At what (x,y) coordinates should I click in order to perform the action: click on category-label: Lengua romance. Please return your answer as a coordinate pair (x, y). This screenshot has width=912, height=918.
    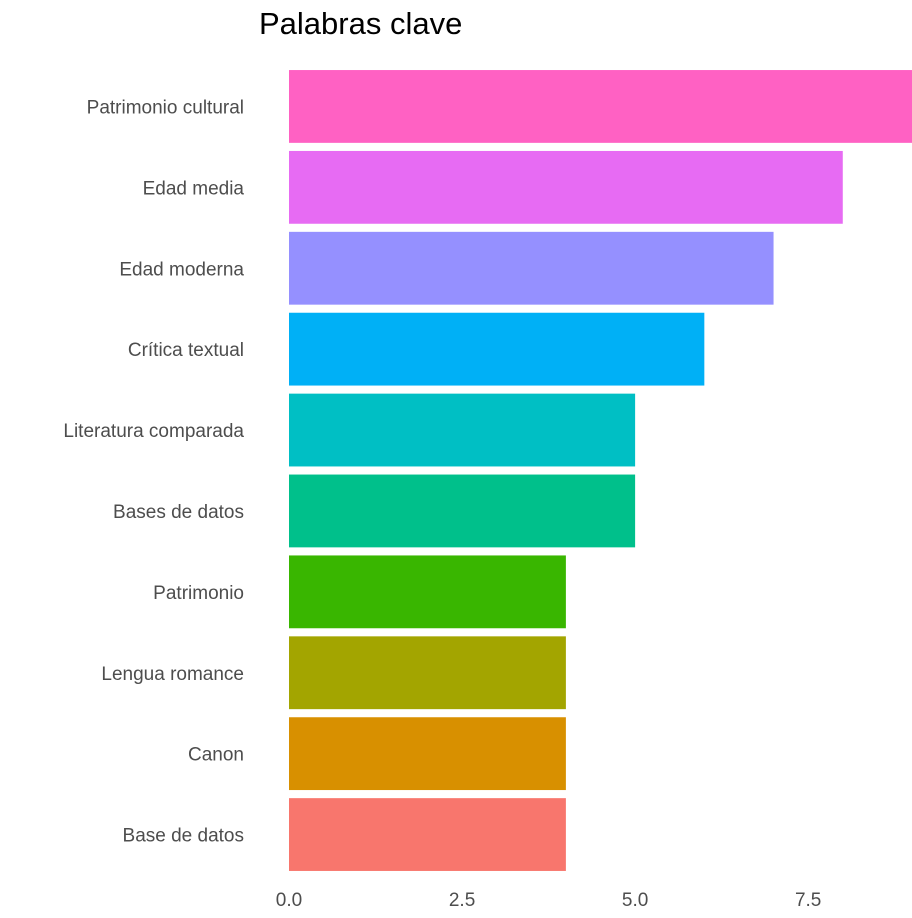
    Looking at the image, I should click on (172, 674).